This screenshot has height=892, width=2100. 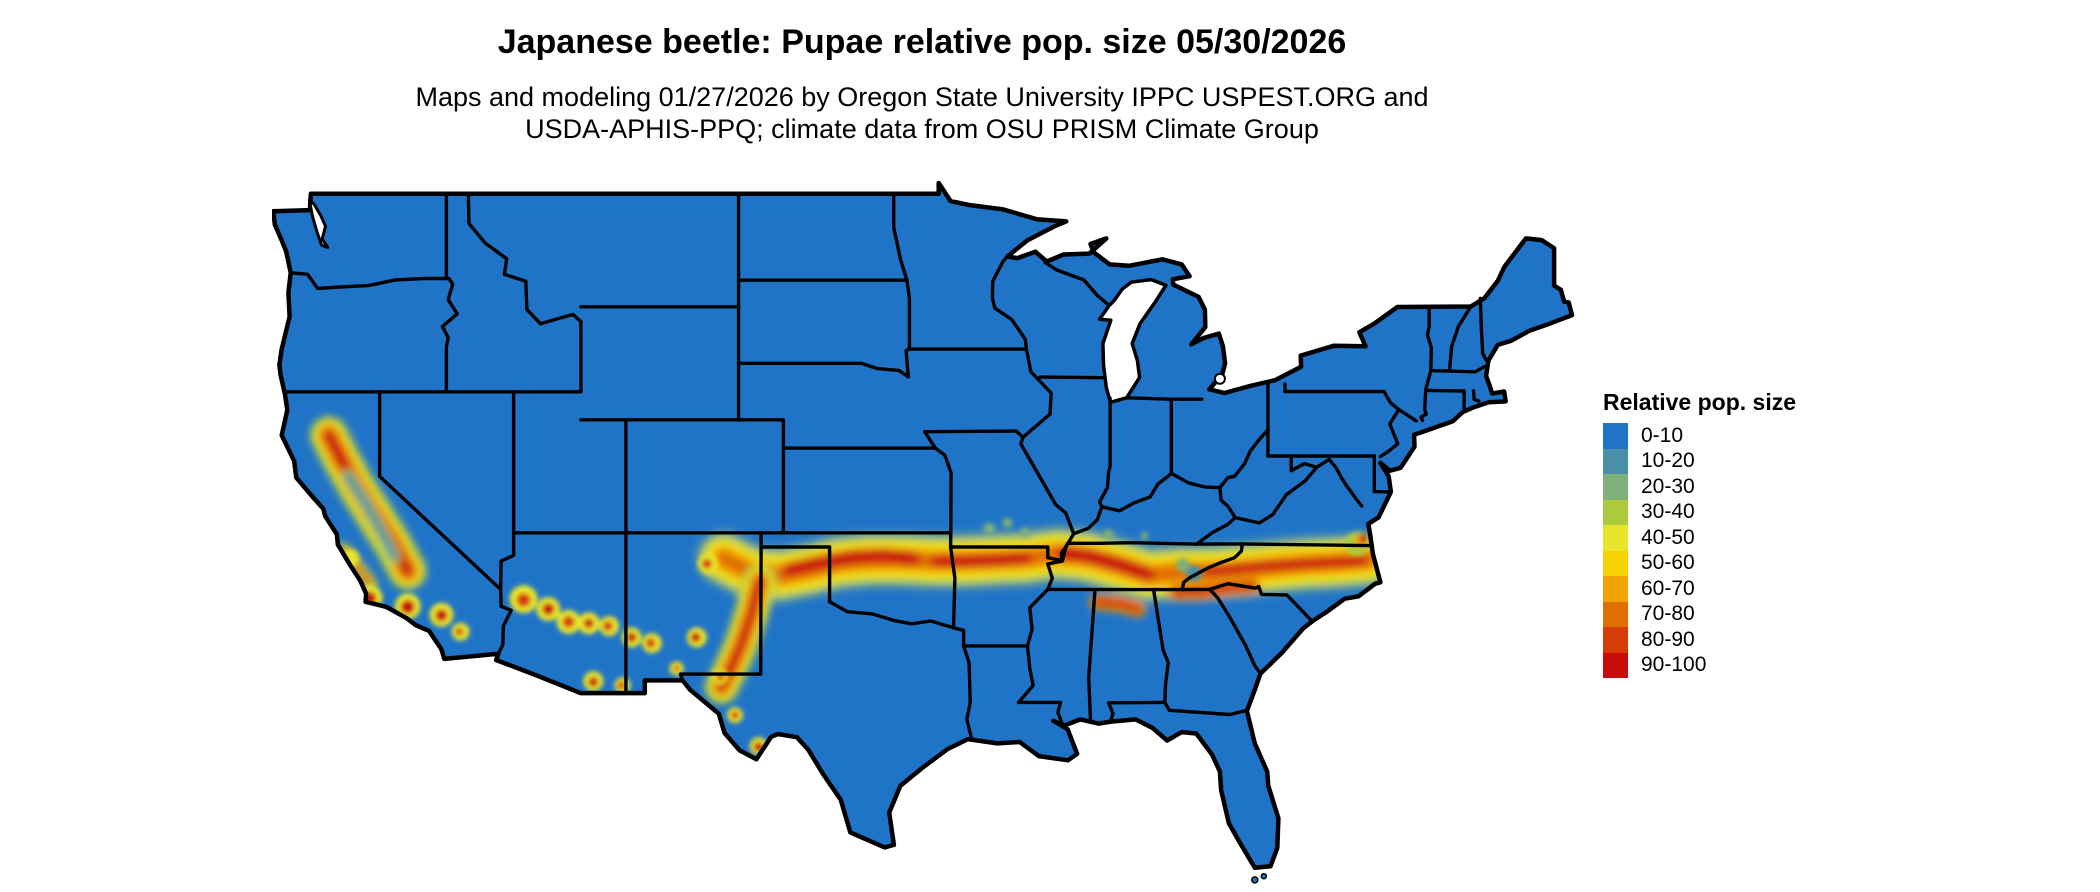 I want to click on legend-item-label: 60-70, so click(x=1668, y=588).